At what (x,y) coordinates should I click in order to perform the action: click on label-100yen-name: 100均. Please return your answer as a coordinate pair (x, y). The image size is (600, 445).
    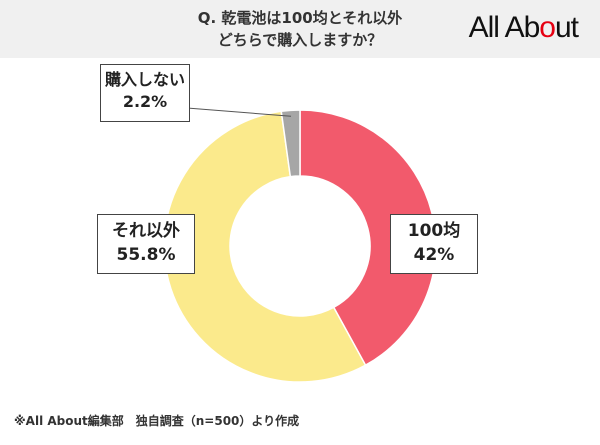
    Looking at the image, I should click on (434, 231).